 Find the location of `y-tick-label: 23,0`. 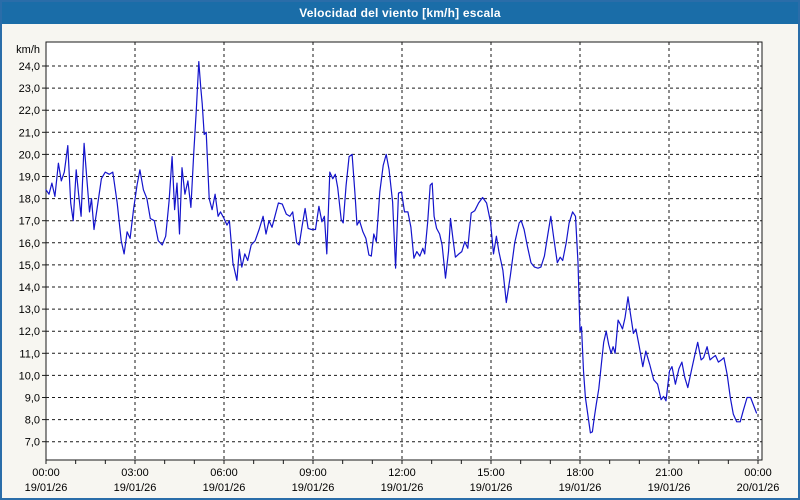

y-tick-label: 23,0 is located at coordinates (29, 89).